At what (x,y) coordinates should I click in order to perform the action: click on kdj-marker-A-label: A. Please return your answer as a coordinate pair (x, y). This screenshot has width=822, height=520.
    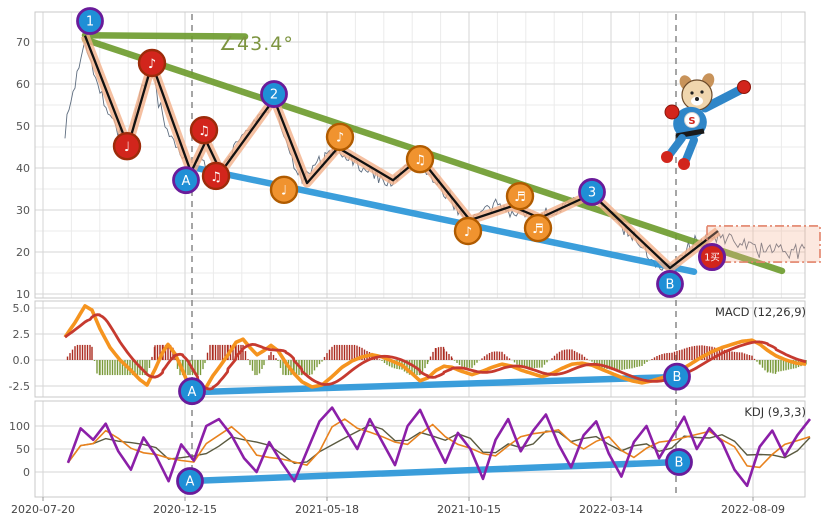
    Looking at the image, I should click on (190, 482).